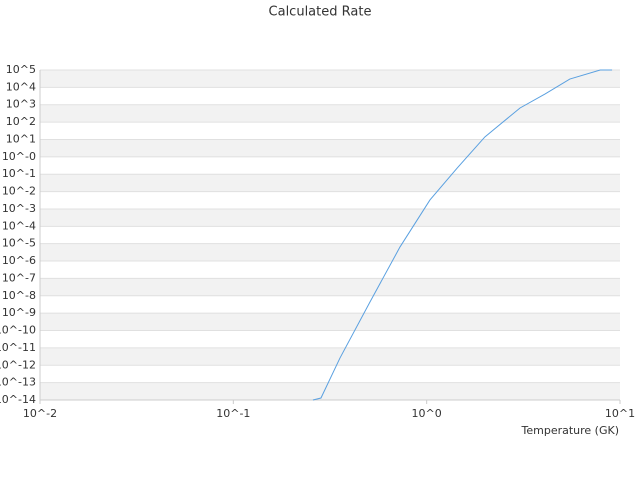 This screenshot has width=640, height=480. Describe the element at coordinates (21, 86) in the screenshot. I see `y-tick-label: 10^4` at that location.